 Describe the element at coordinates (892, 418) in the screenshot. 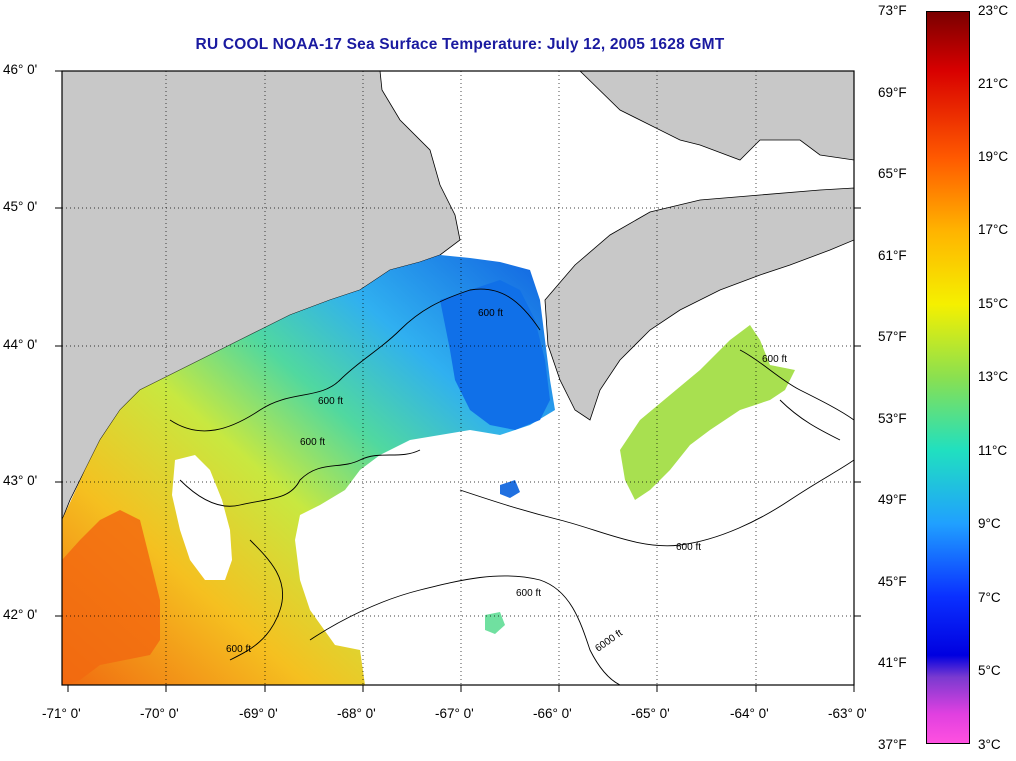

I see `colorbar-f-label: 53°F` at that location.